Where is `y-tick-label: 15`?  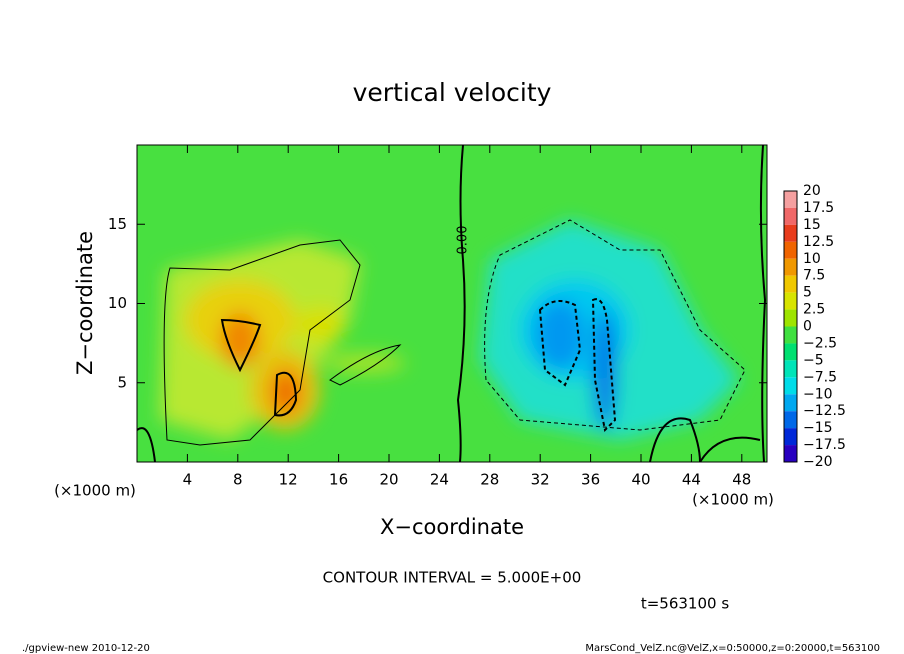
y-tick-label: 15 is located at coordinates (117, 224).